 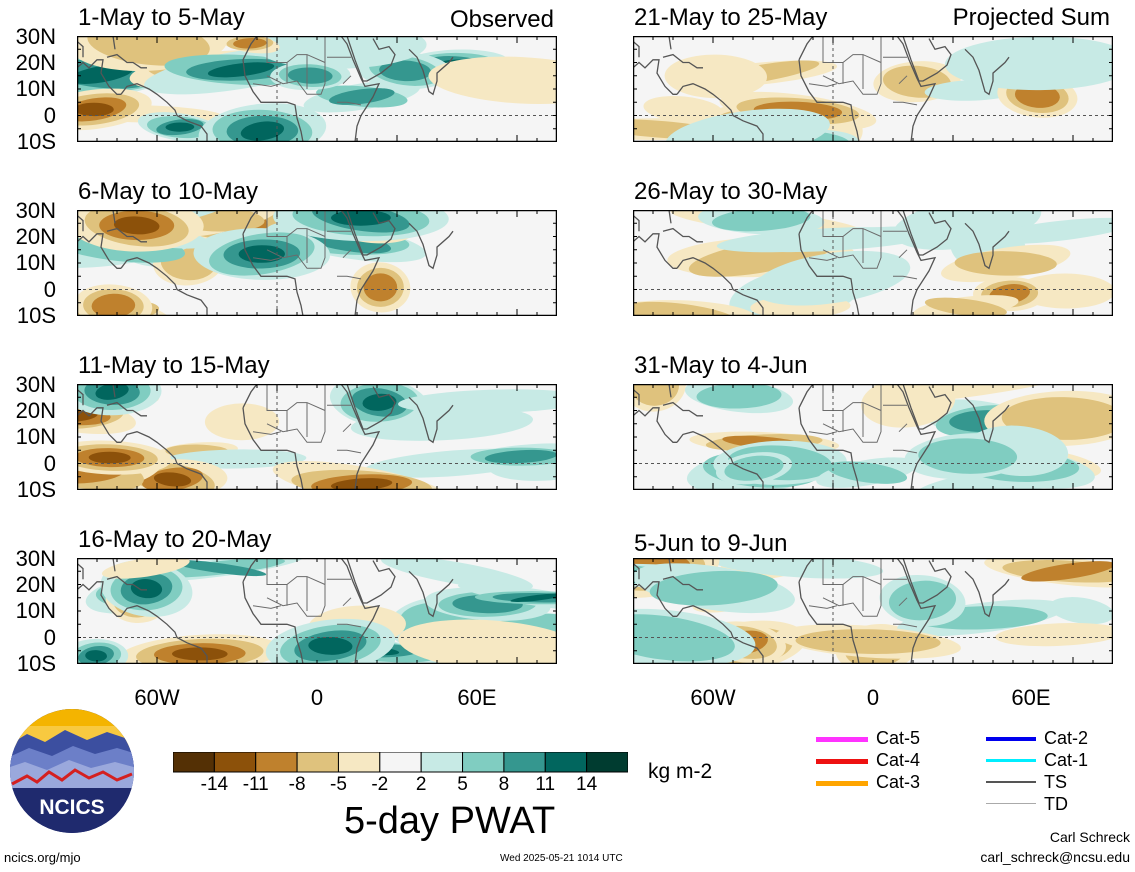 What do you see at coordinates (49, 463) in the screenshot?
I see `lat-label-0-panel3: 0` at bounding box center [49, 463].